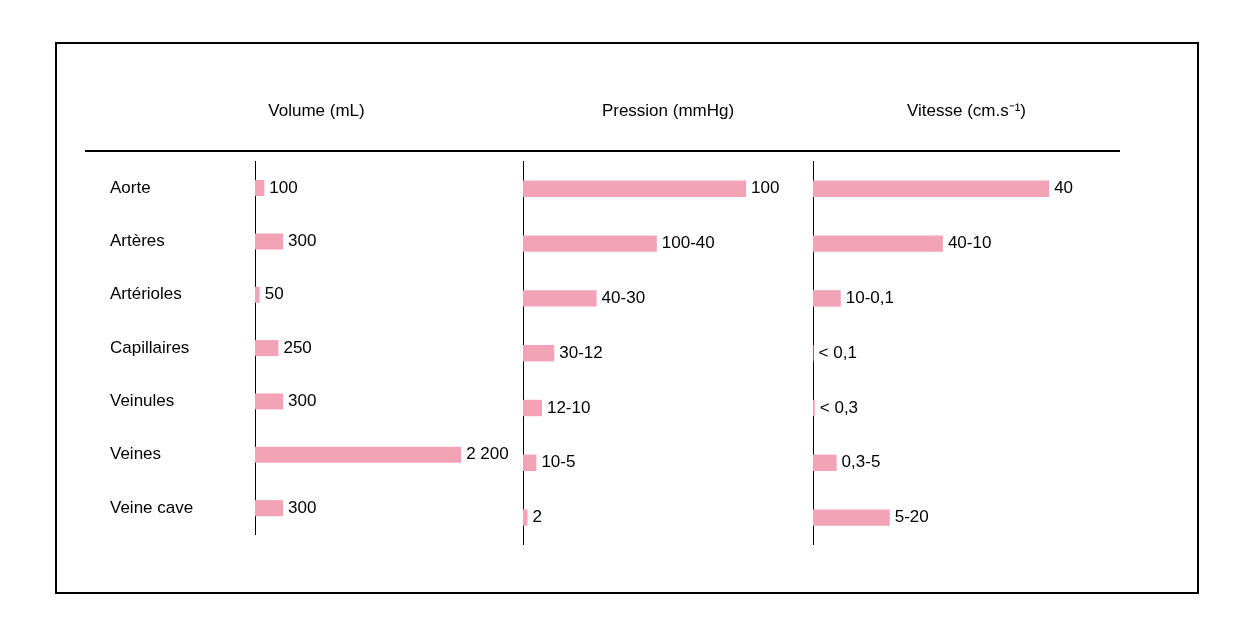 The height and width of the screenshot is (632, 1254). Describe the element at coordinates (142, 401) in the screenshot. I see `y-tick-label: Veinules` at that location.